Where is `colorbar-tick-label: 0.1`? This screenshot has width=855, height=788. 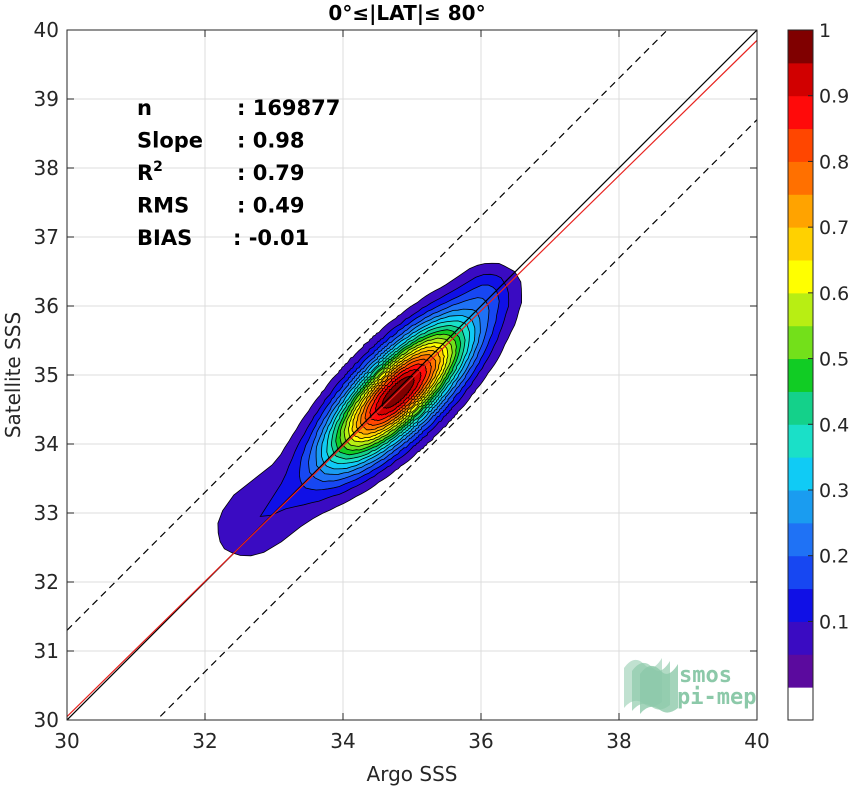 colorbar-tick-label: 0.1 is located at coordinates (834, 622).